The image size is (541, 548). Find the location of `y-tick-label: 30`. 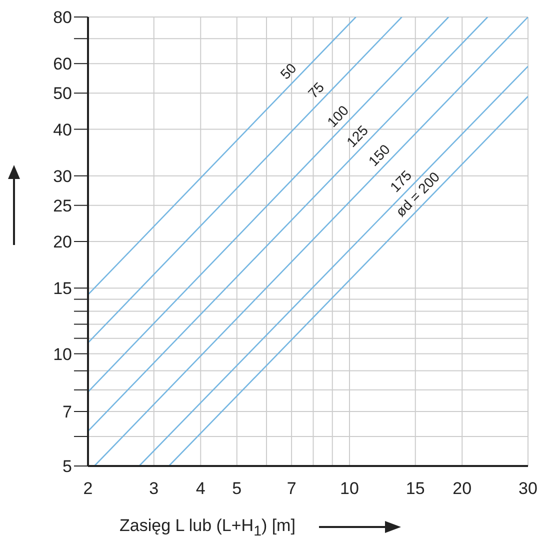

y-tick-label: 30 is located at coordinates (62, 176).